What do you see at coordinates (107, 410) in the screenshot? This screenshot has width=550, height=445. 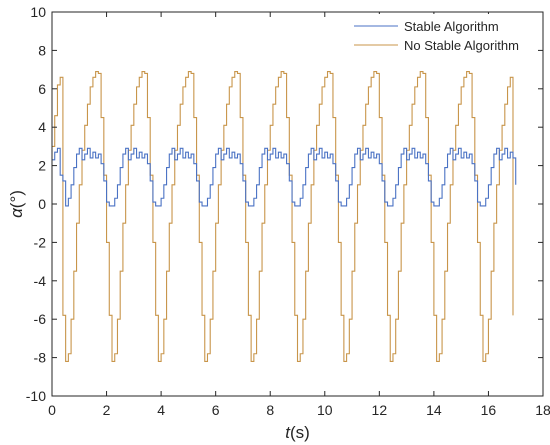 I see `x-tick-label: 2` at bounding box center [107, 410].